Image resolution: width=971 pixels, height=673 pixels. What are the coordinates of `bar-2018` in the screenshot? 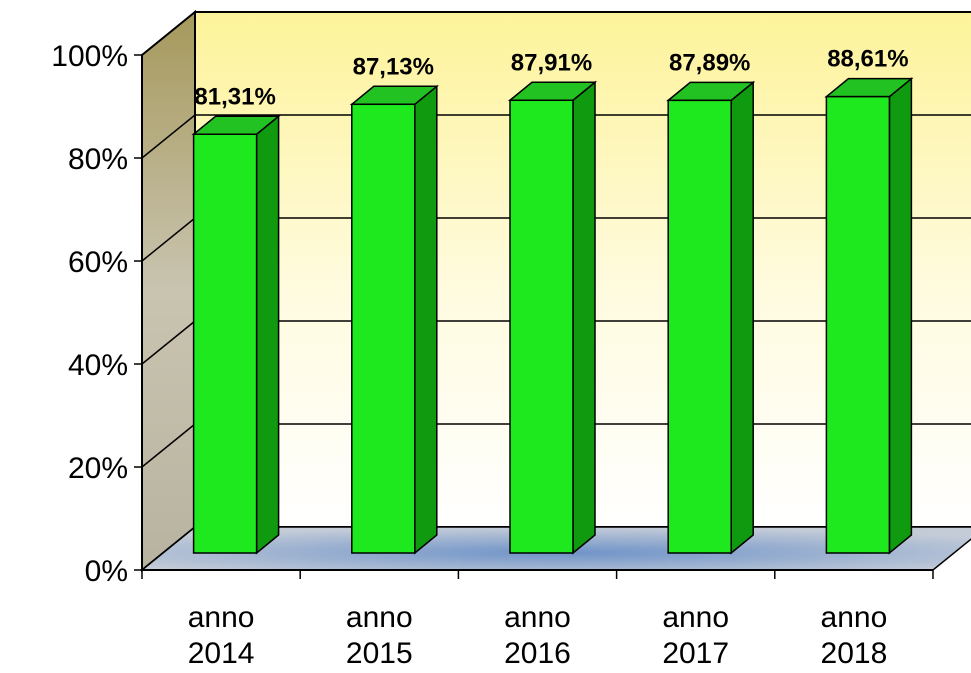 It's located at (869, 316).